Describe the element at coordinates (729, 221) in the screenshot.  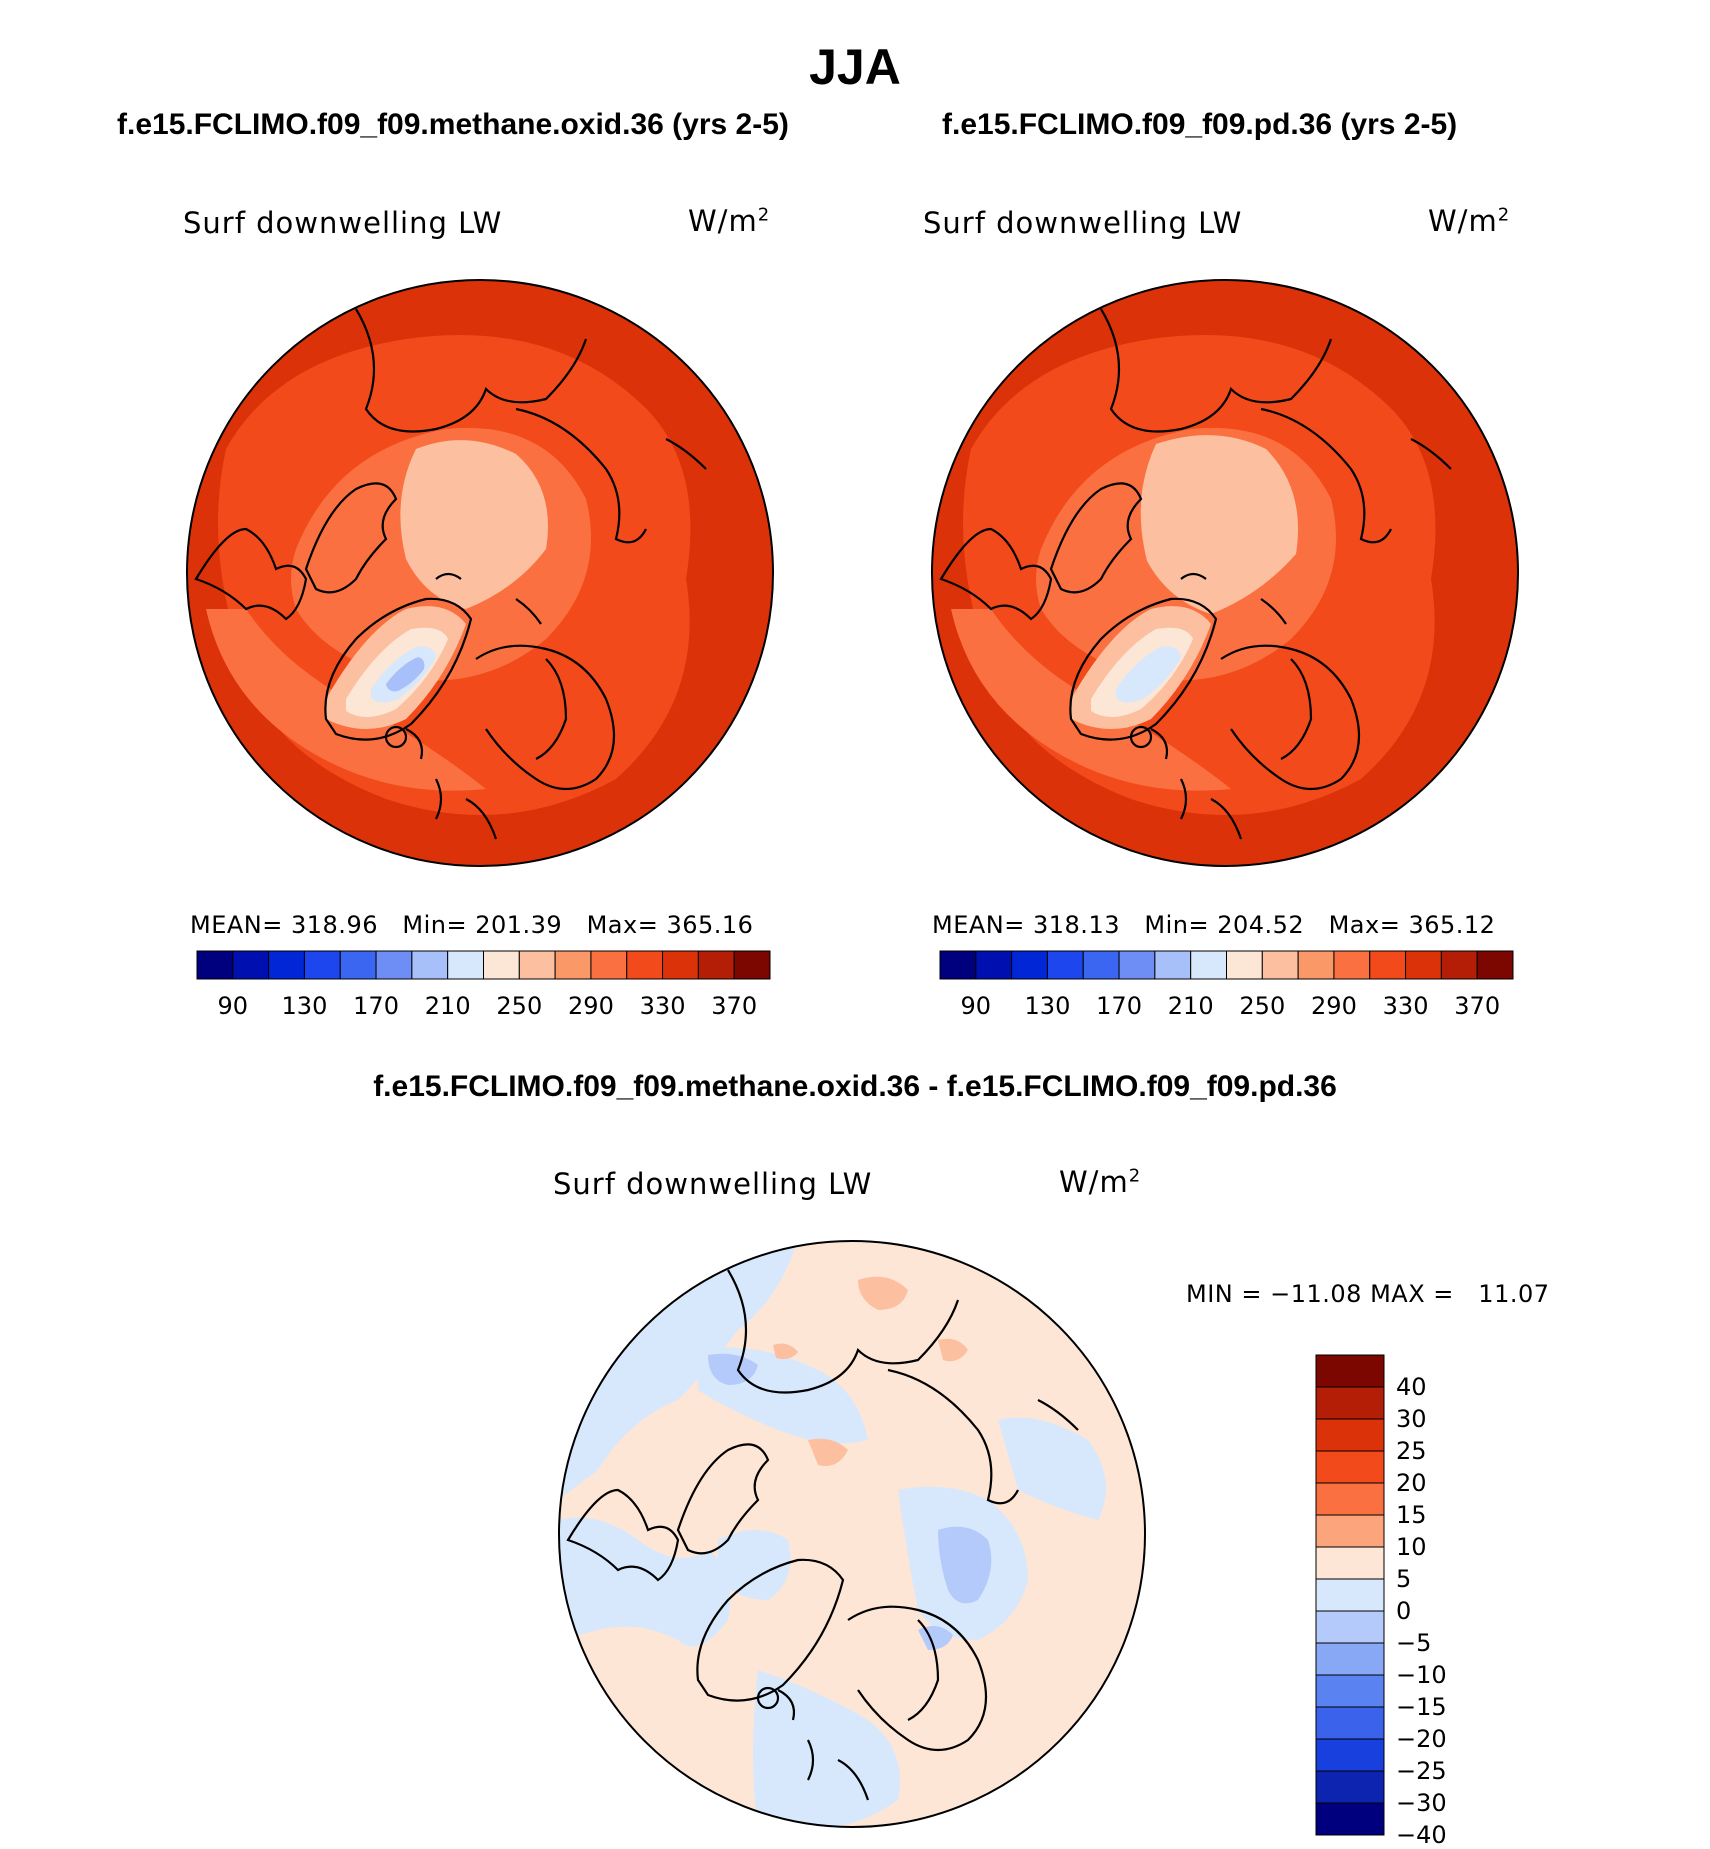
I see `left-units-label: W/m2` at that location.